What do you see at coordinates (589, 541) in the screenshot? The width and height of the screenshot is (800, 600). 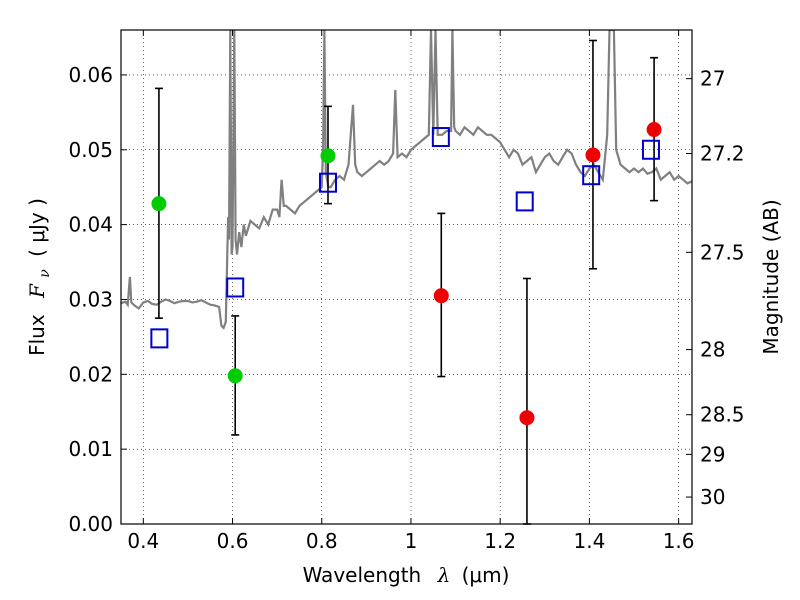 I see `x-tick-label: 1.4` at bounding box center [589, 541].